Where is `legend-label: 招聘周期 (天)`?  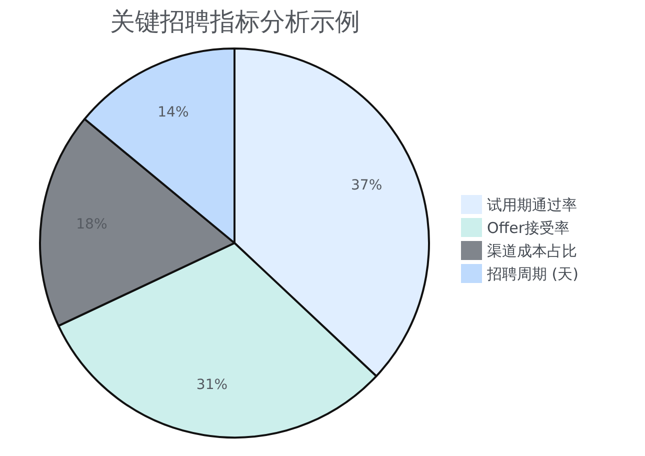
legend-label: 招聘周期 (天) is located at coordinates (532, 273).